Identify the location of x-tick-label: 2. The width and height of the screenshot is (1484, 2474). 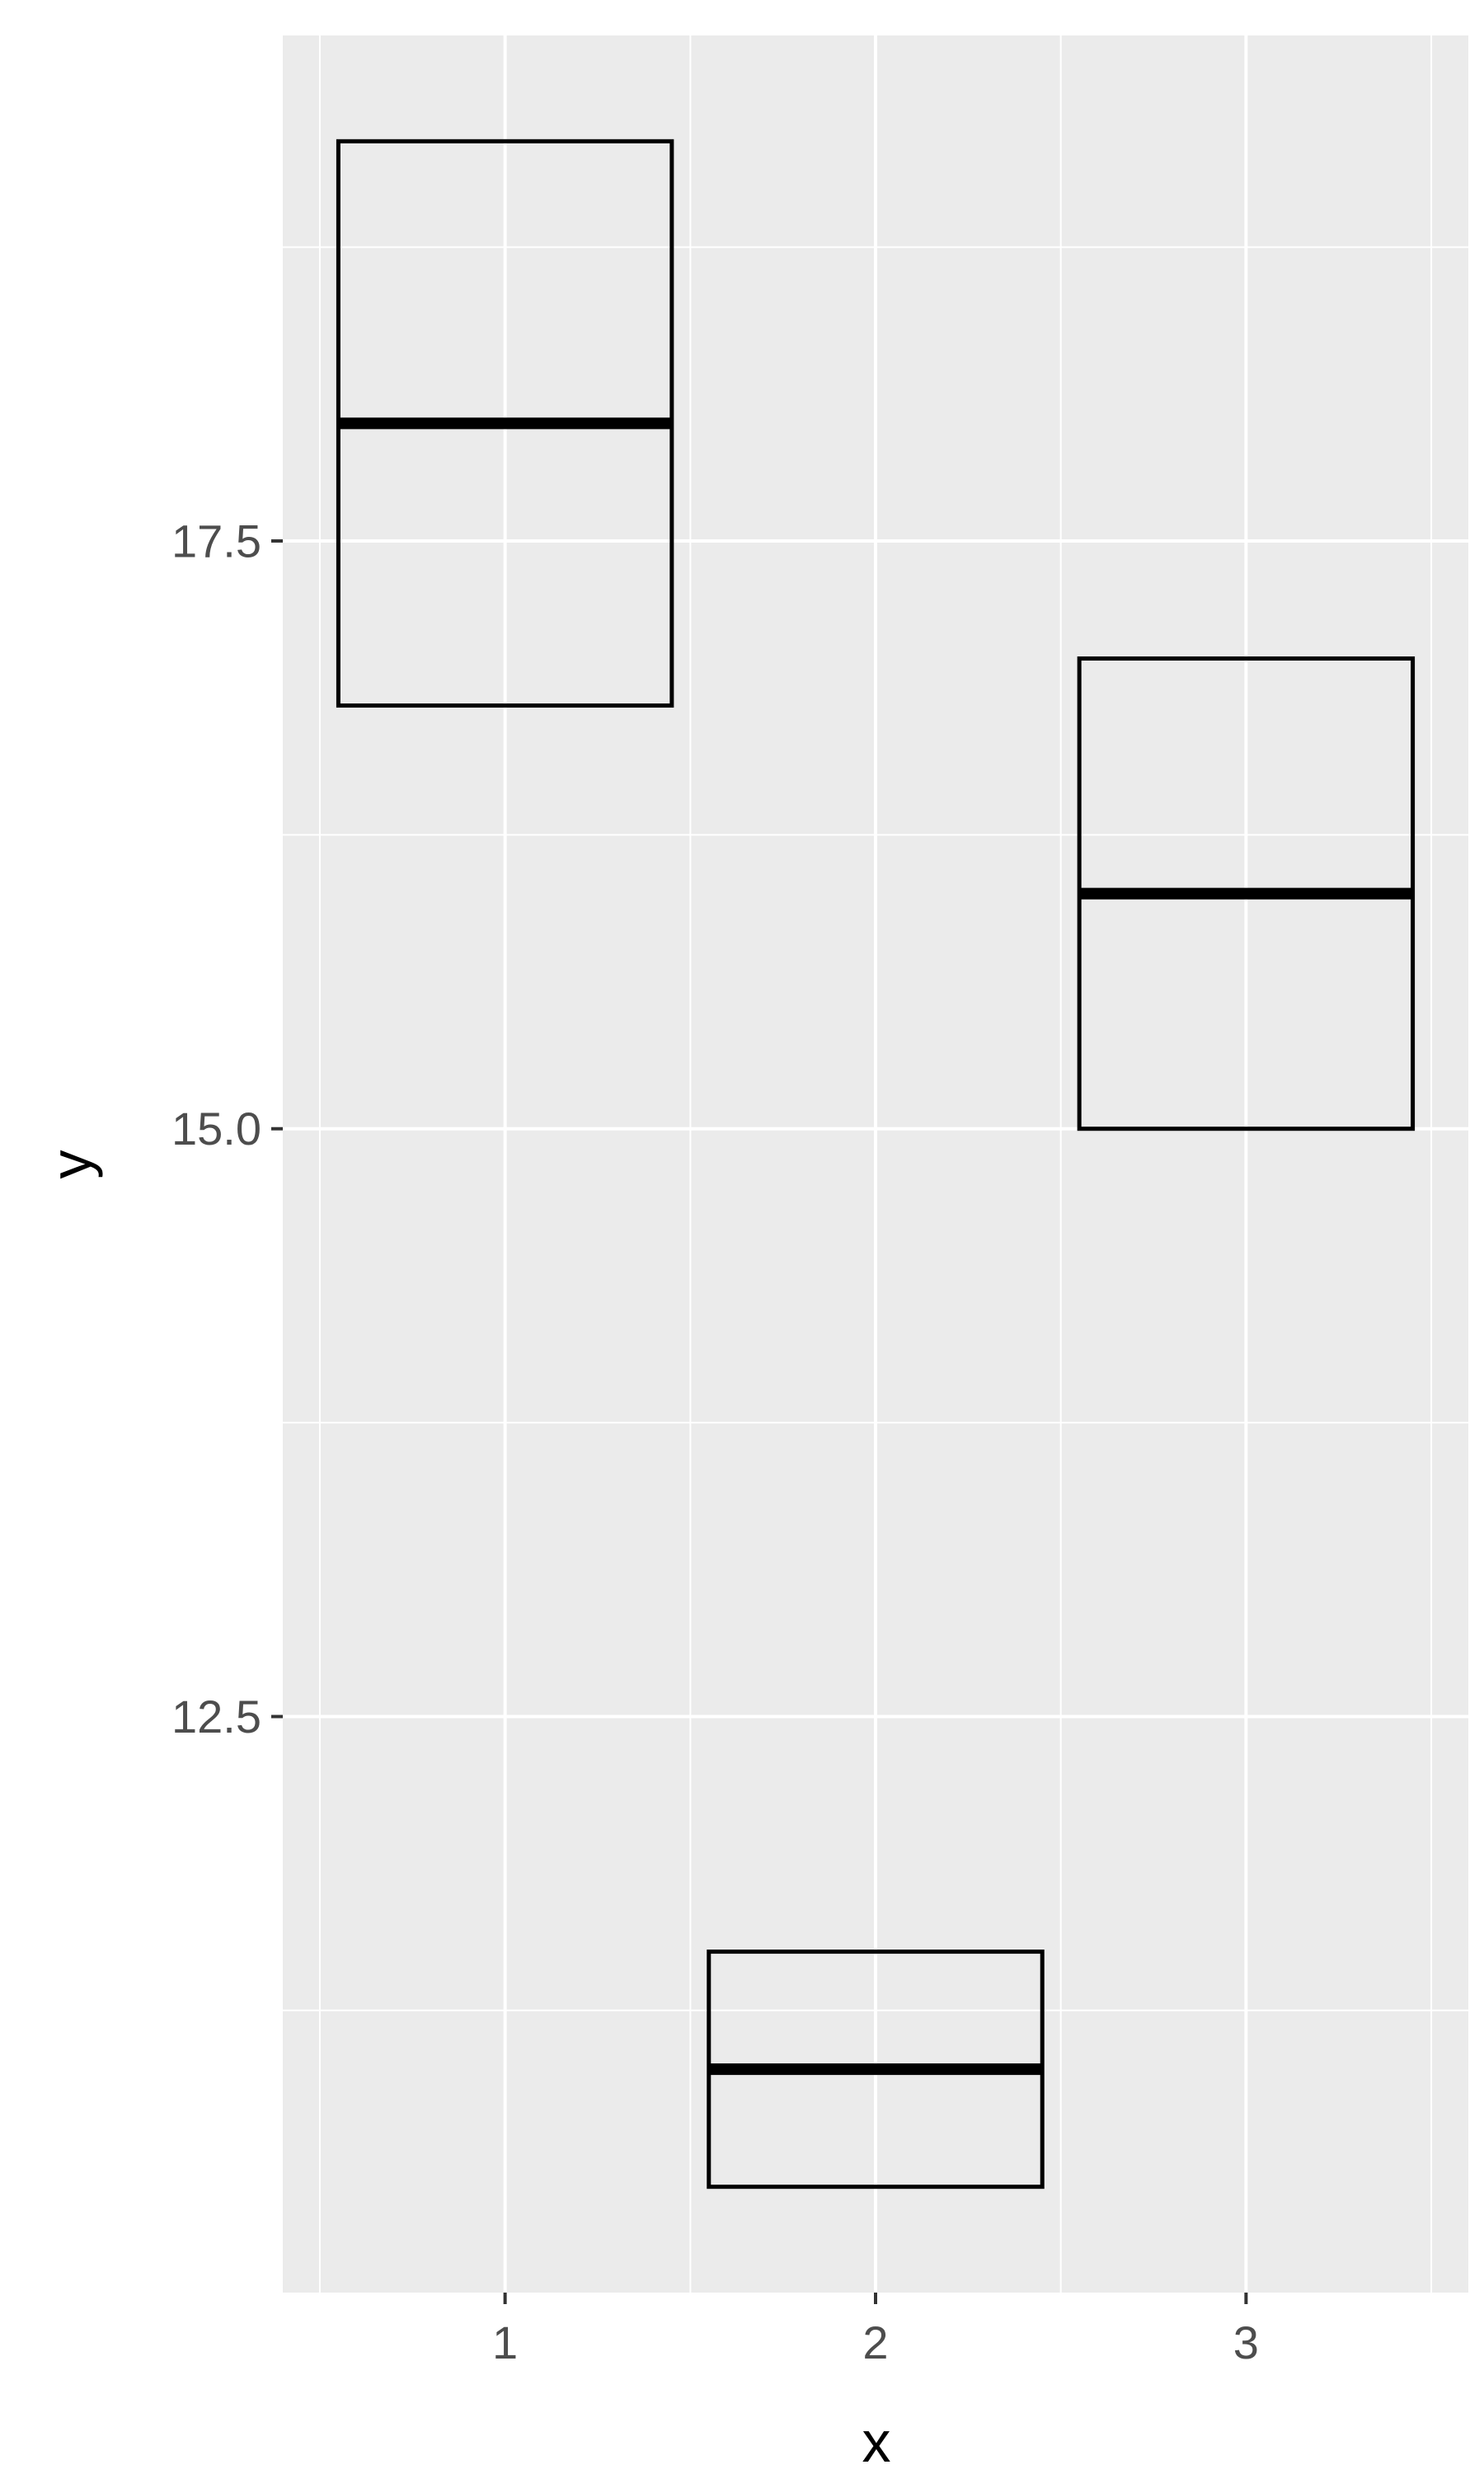
(875, 2342).